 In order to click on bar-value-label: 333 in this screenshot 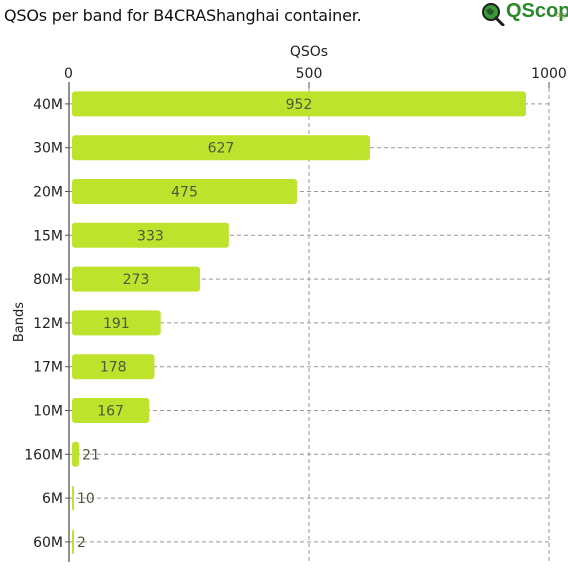, I will do `click(150, 236)`.